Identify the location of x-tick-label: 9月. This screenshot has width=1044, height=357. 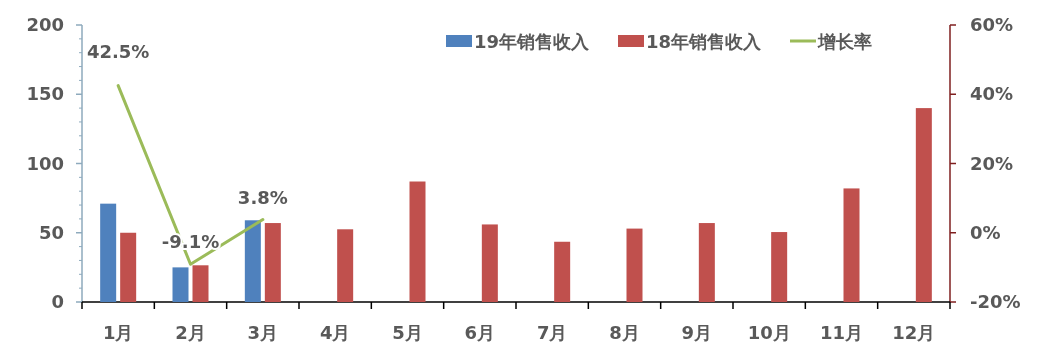
(697, 332).